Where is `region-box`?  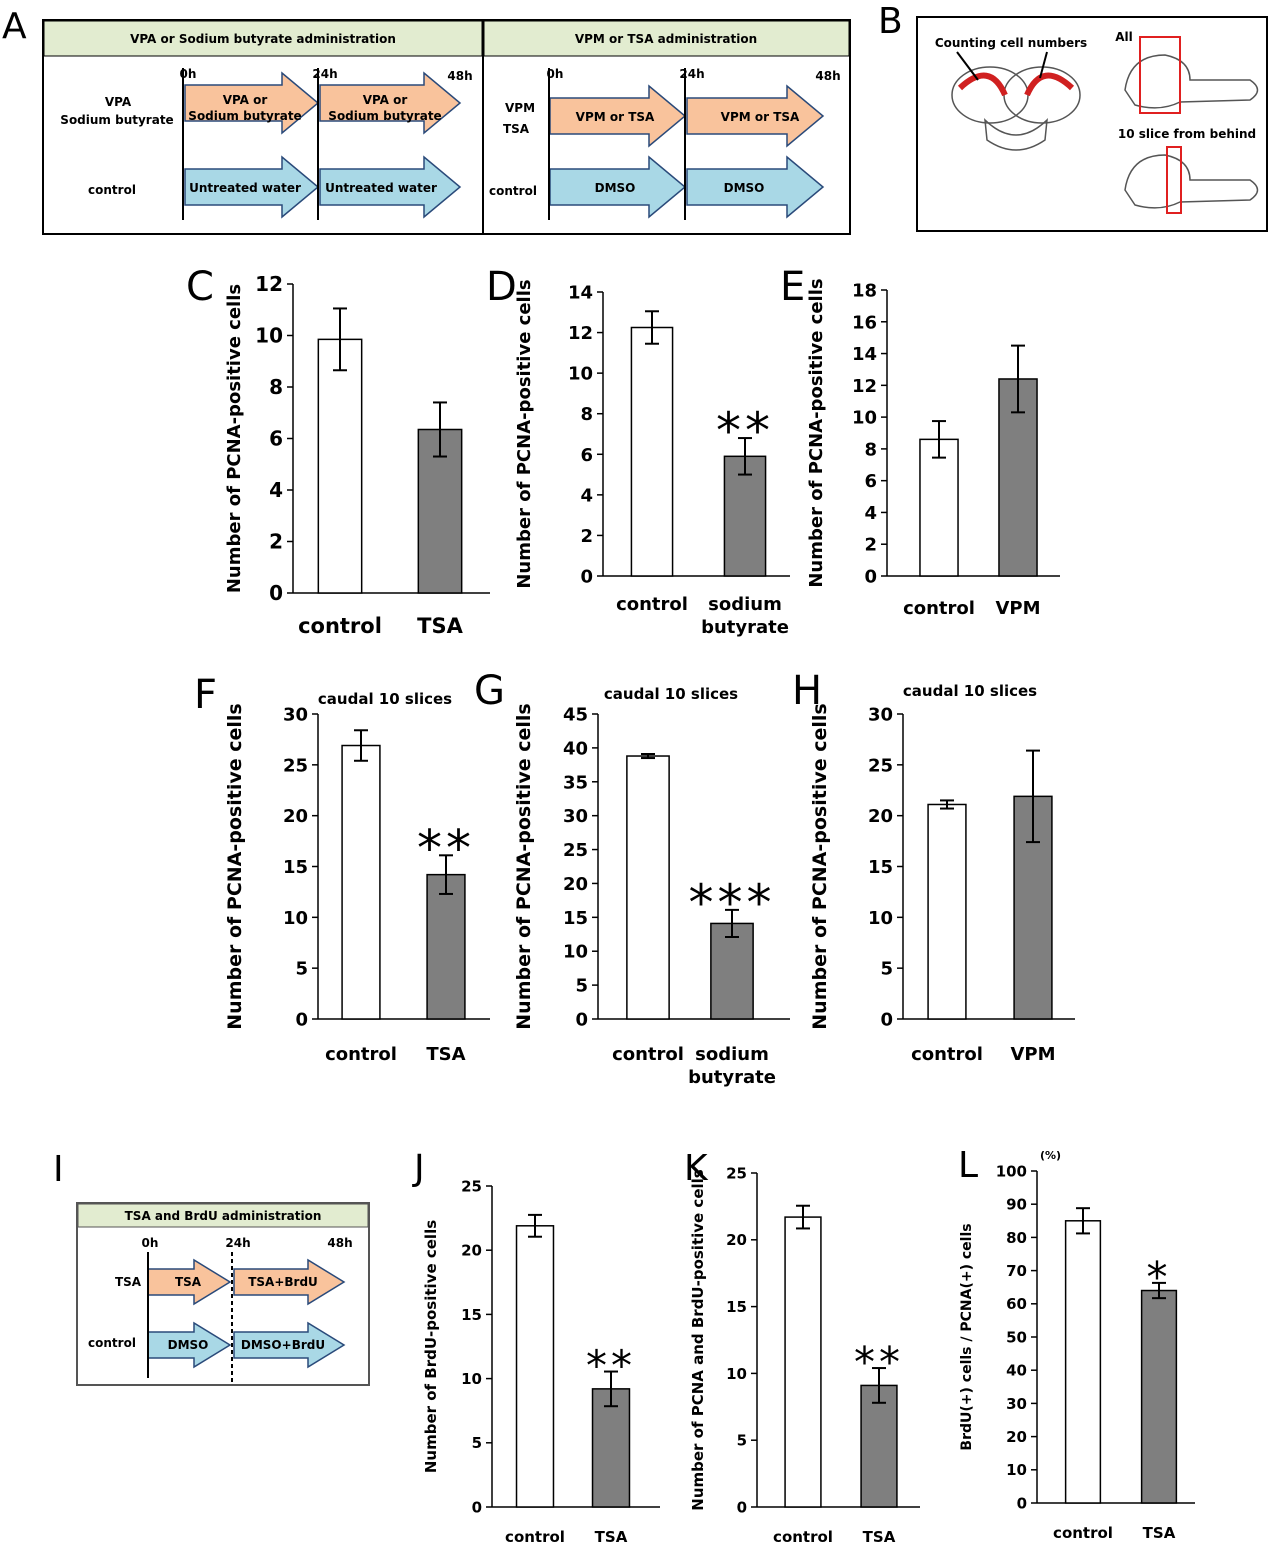
region-box is located at coordinates (1174, 180).